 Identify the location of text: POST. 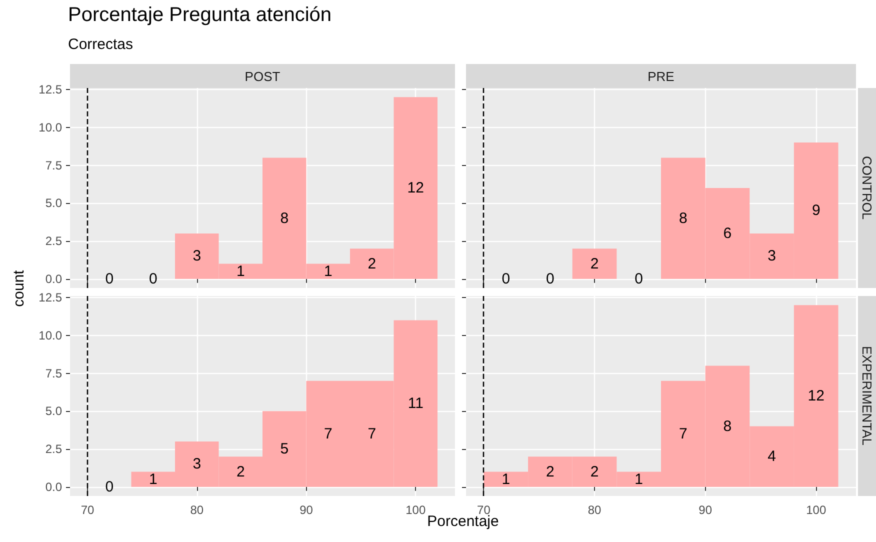
(262, 76).